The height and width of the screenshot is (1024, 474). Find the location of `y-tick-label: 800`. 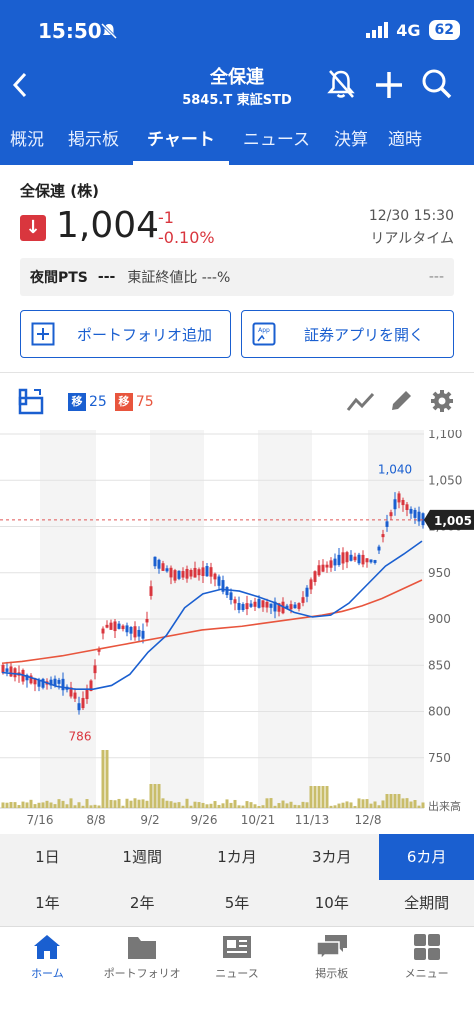

y-tick-label: 800 is located at coordinates (439, 712).